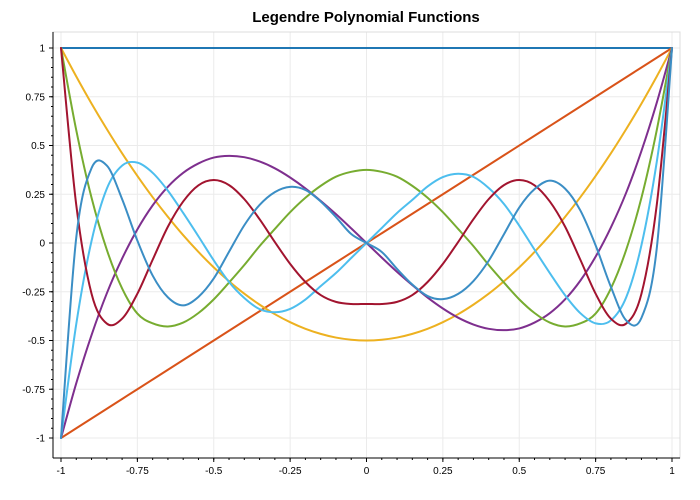 The height and width of the screenshot is (500, 700). Describe the element at coordinates (36, 195) in the screenshot. I see `y-tick-label: 0.25` at that location.